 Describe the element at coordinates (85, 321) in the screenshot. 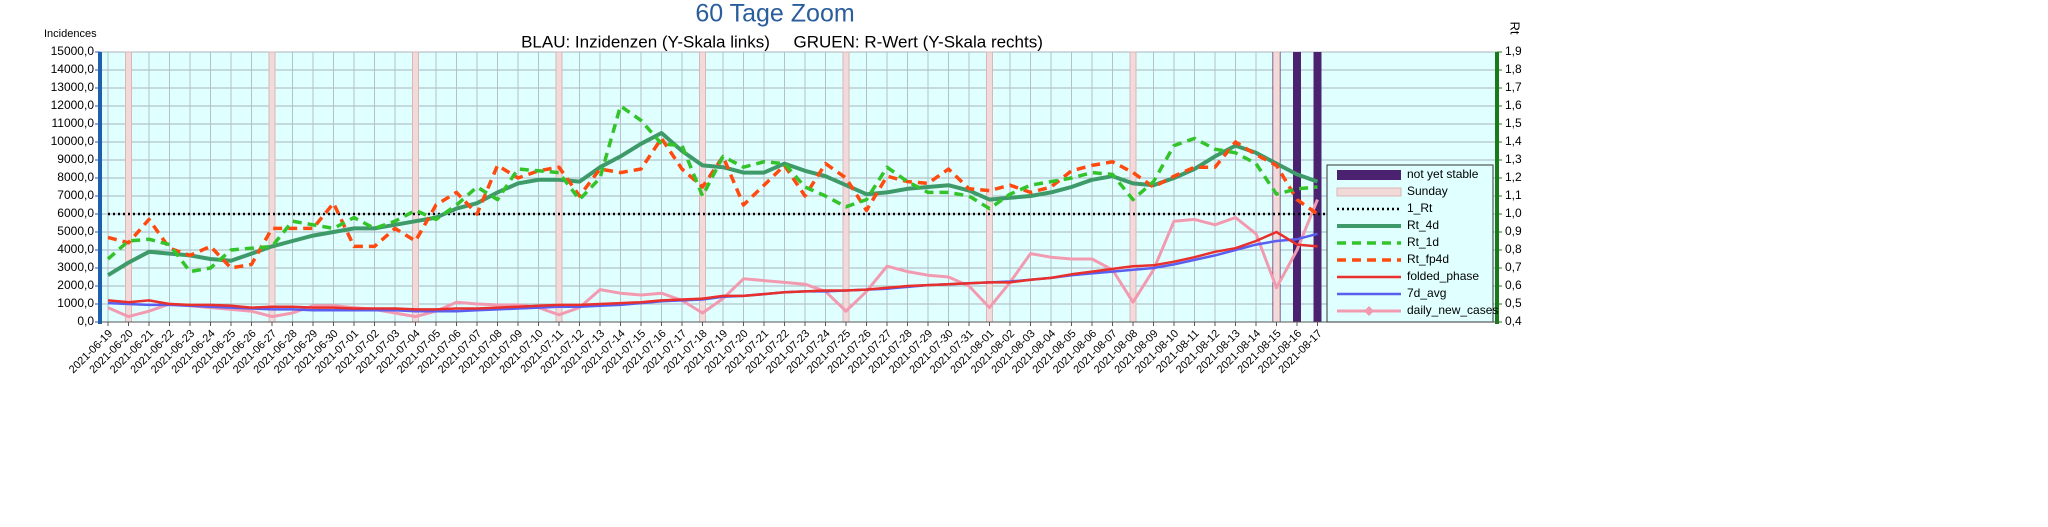

I see `y-tick-label: 0,0` at that location.